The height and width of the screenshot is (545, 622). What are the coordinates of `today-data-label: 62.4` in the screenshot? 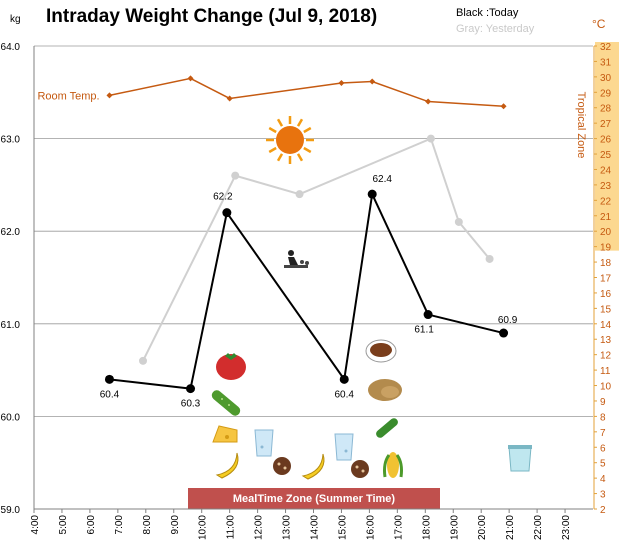 It's located at (382, 179).